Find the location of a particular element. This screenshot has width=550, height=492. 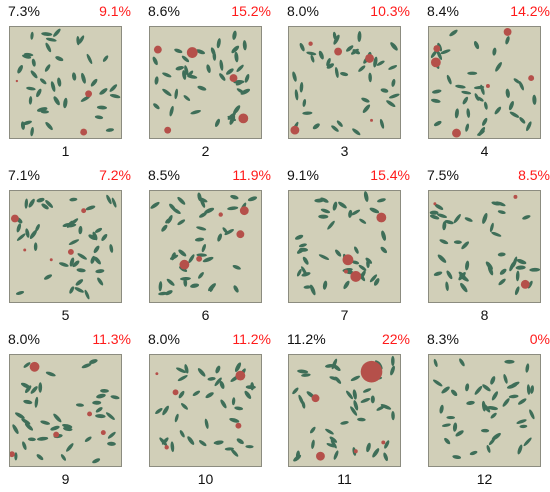

ellipse-percentage: 8.0% is located at coordinates (164, 339).